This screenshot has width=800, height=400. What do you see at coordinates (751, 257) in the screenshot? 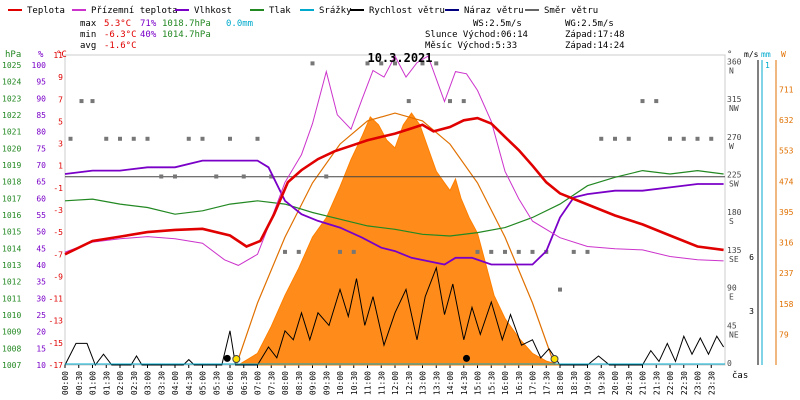
I see `ms-tick-label: 6` at bounding box center [751, 257].